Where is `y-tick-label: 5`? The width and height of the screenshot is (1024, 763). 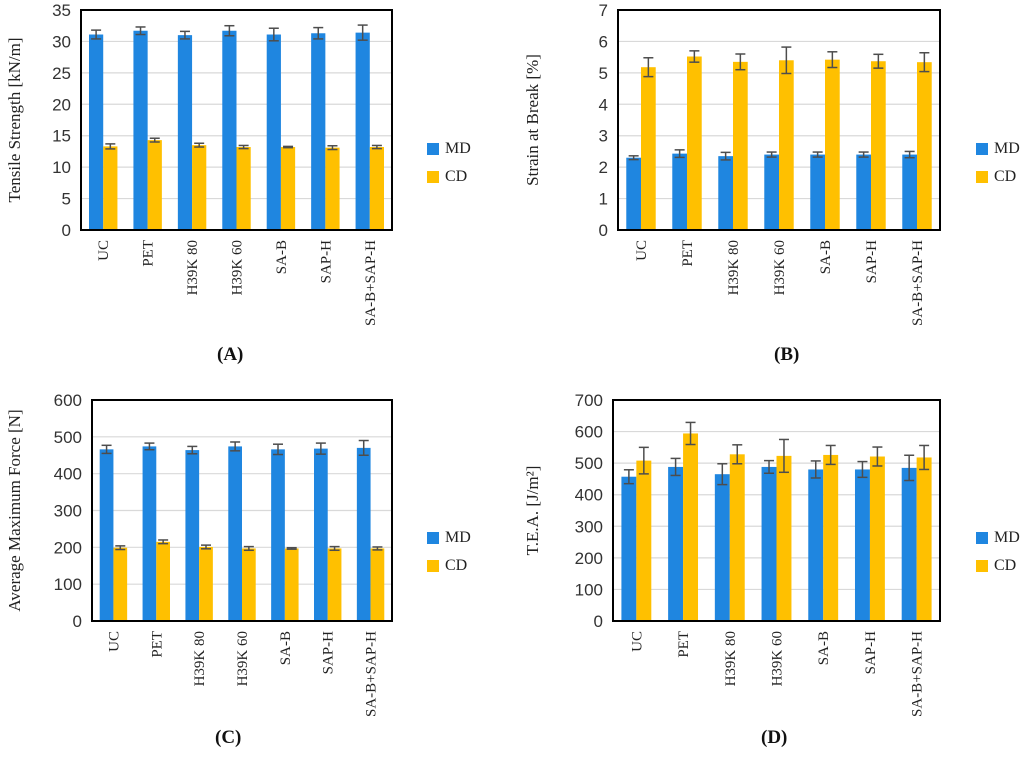
y-tick-label: 5 is located at coordinates (603, 73).